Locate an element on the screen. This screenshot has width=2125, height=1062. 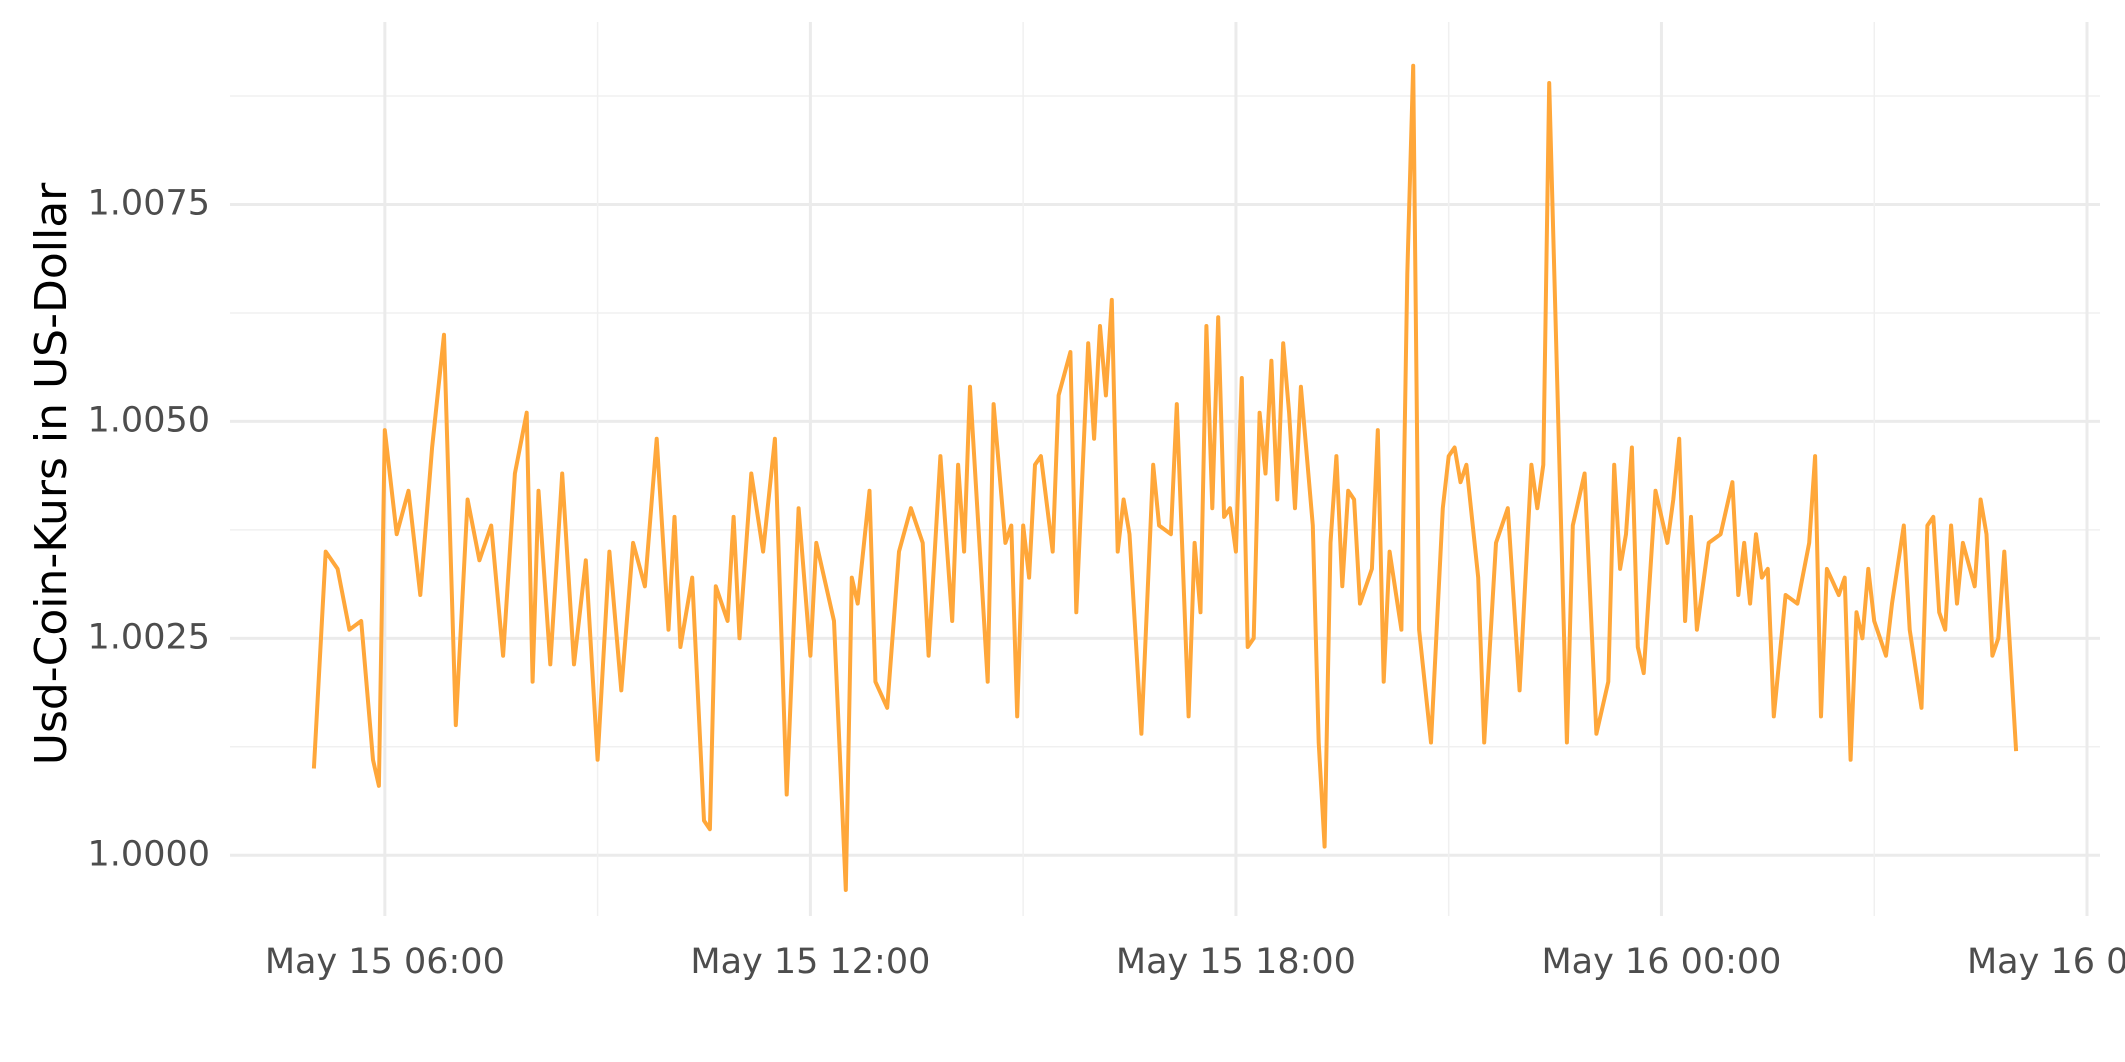
x-tick-label: May 15 06:00 is located at coordinates (385, 962).